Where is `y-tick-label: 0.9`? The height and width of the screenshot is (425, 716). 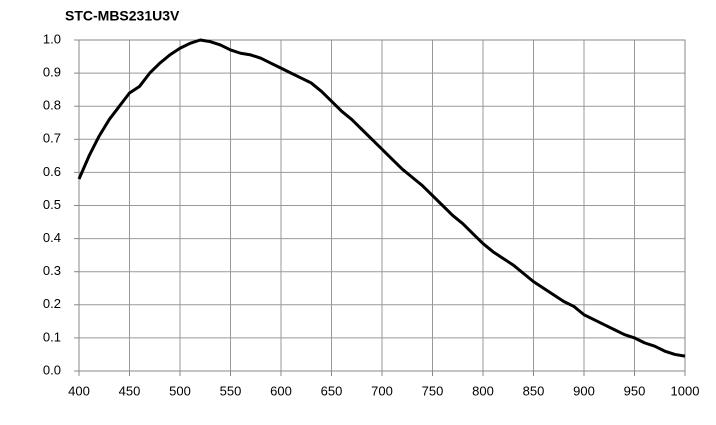 y-tick-label: 0.9 is located at coordinates (52, 72).